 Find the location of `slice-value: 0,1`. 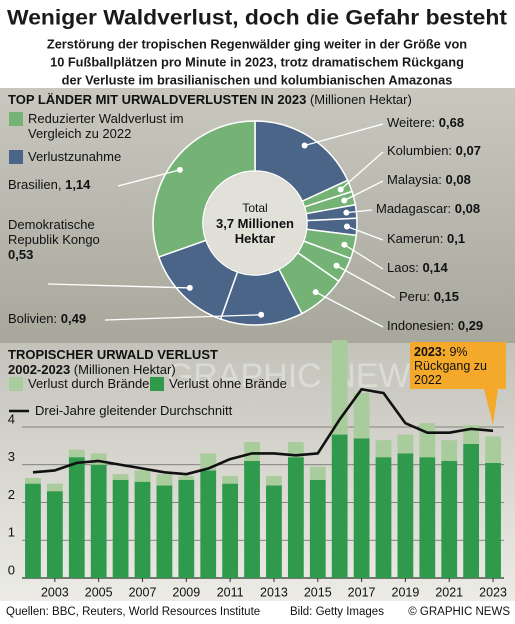

slice-value: 0,1 is located at coordinates (456, 238).